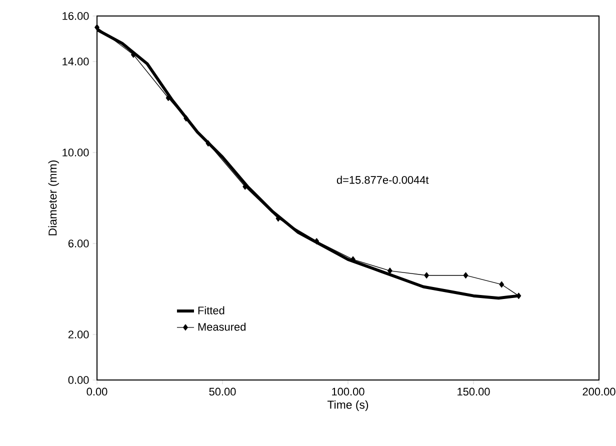 This screenshot has width=616, height=446. Describe the element at coordinates (53, 198) in the screenshot. I see `y-axis-title: Diameter (mm)` at that location.